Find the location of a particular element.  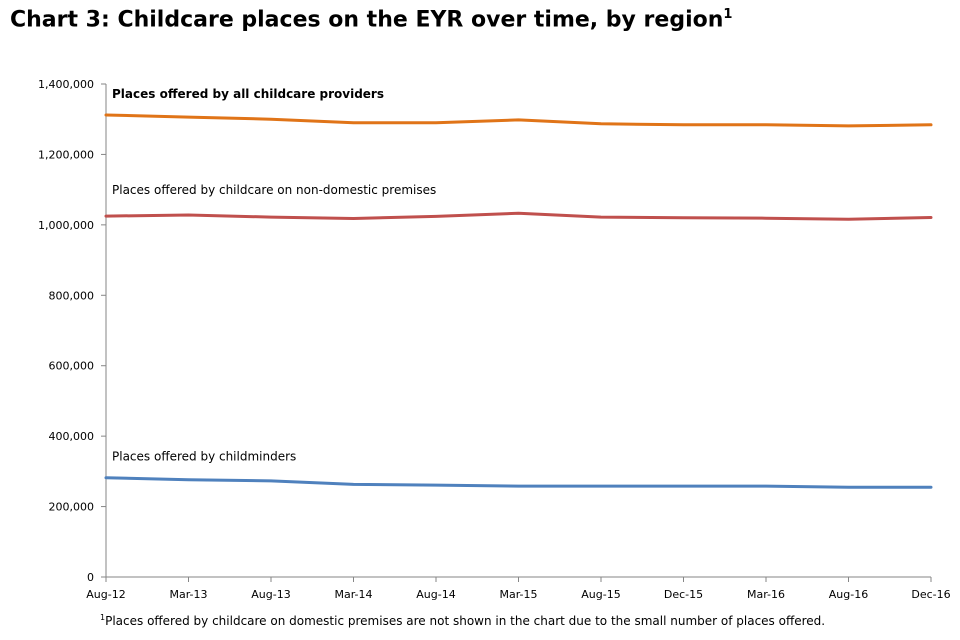

x-tick-label: Dec-15 is located at coordinates (683, 594).